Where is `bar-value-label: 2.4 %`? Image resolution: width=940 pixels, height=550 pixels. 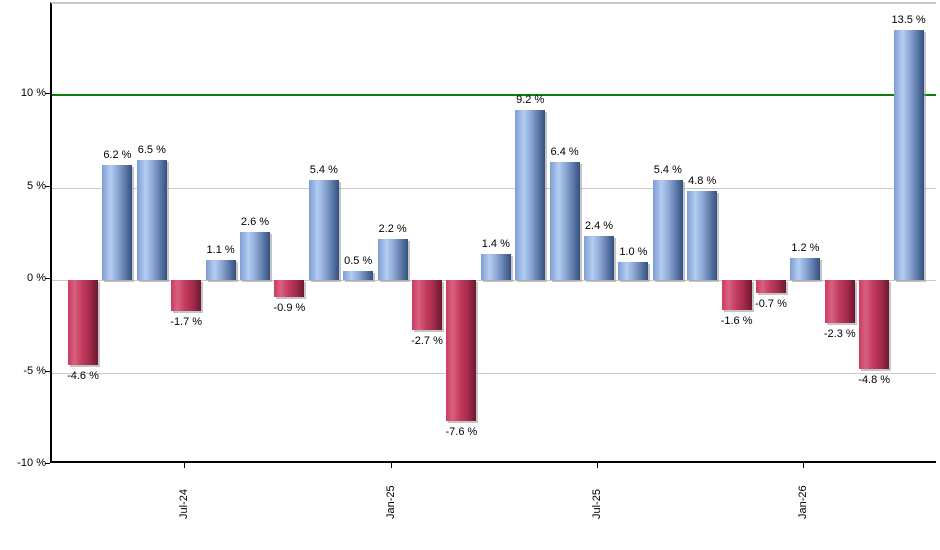
bar-value-label: 2.4 % is located at coordinates (599, 225).